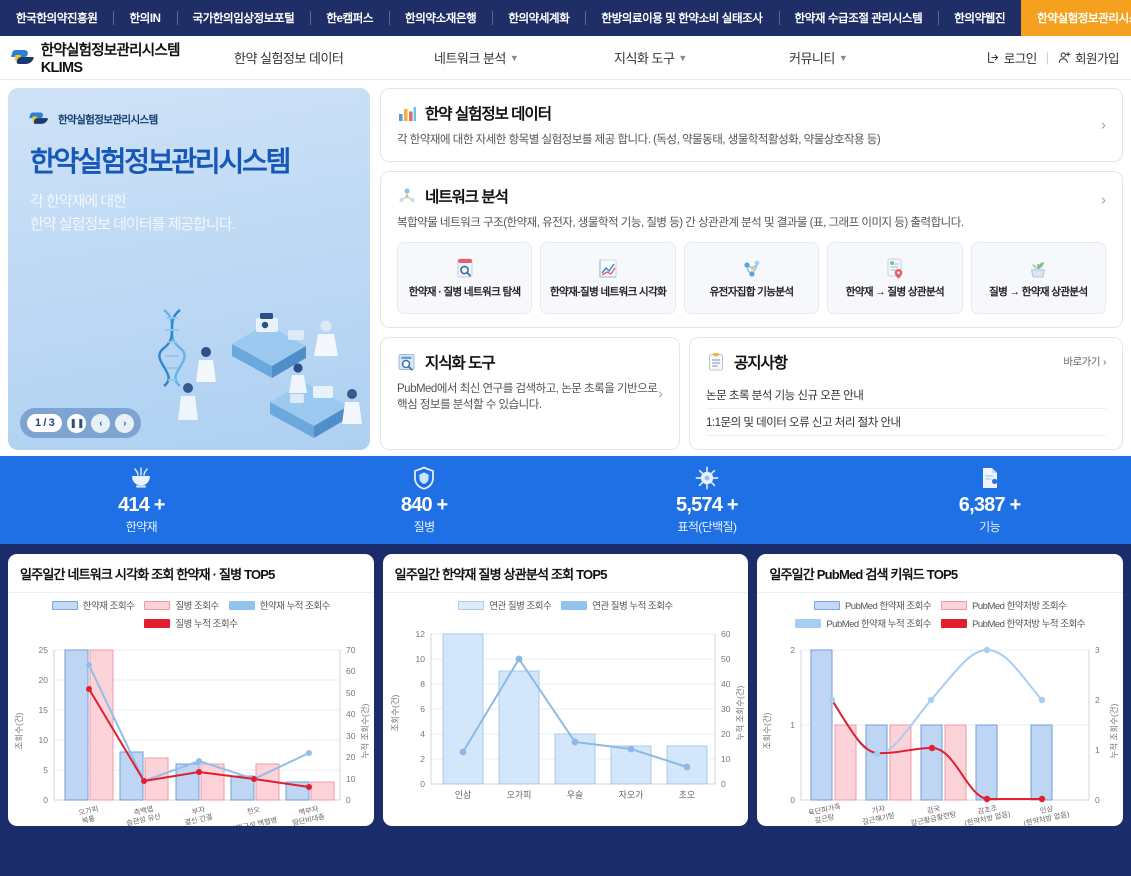 The height and width of the screenshot is (876, 1131). I want to click on button-herb-disease-network-search: 한약재 · 질병 네트워크 탐색, so click(465, 278).